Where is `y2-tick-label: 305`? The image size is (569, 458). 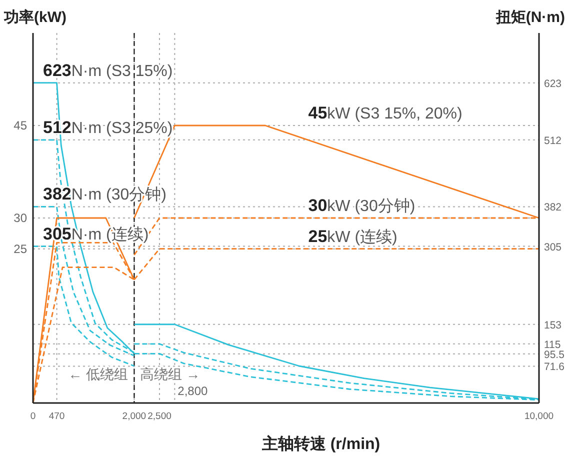 y2-tick-label: 305 is located at coordinates (553, 247).